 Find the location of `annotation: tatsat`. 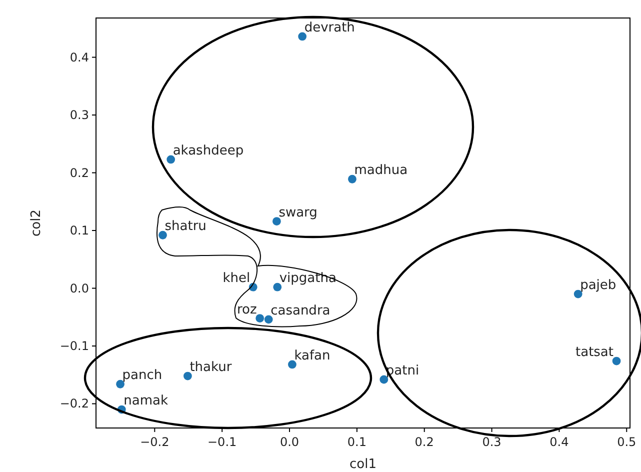

annotation: tatsat is located at coordinates (595, 352).